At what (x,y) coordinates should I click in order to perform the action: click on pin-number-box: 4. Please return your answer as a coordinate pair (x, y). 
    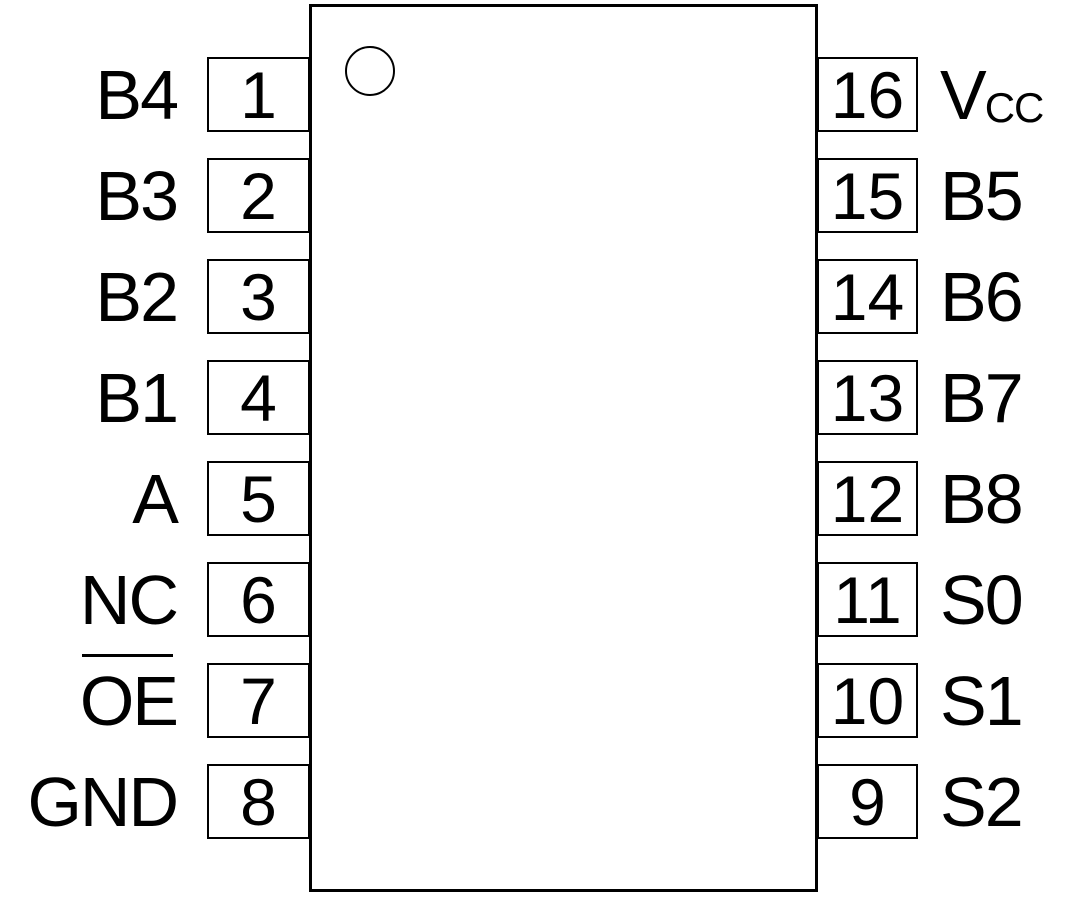
    Looking at the image, I should click on (258, 397).